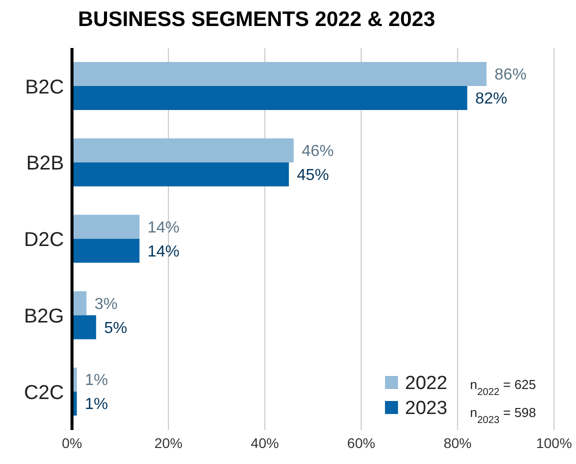  I want to click on y-tick-label: B2C, so click(44, 87).